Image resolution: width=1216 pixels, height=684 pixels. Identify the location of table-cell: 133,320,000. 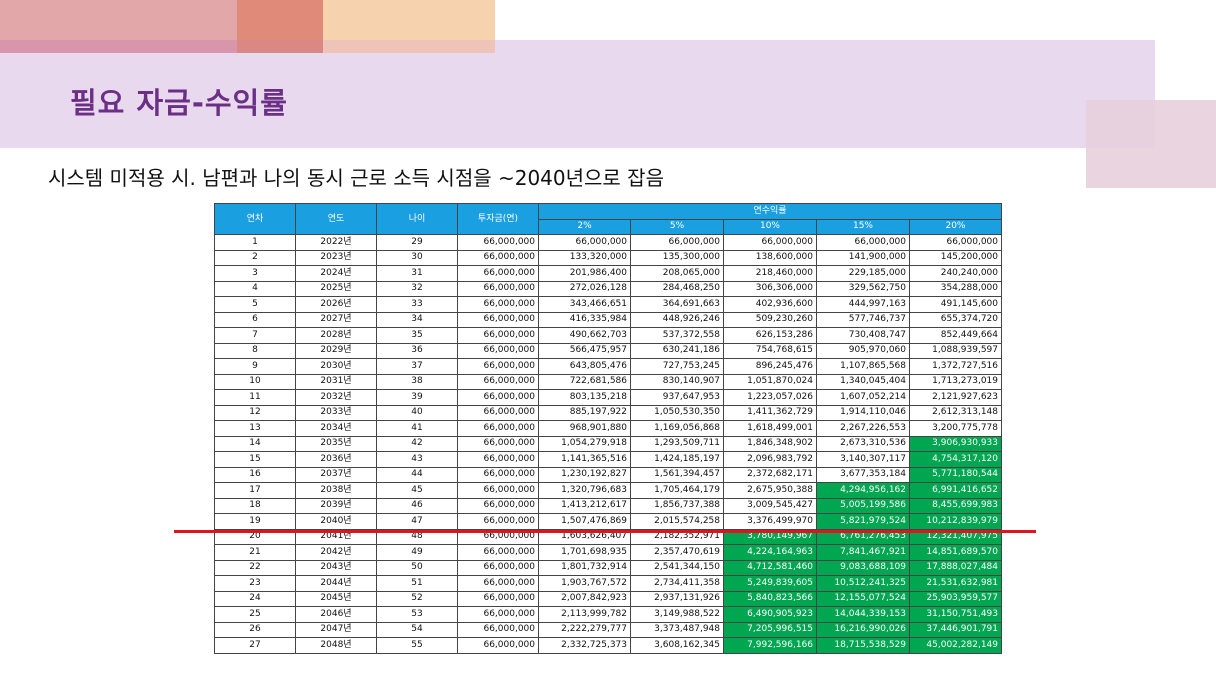
(584, 257).